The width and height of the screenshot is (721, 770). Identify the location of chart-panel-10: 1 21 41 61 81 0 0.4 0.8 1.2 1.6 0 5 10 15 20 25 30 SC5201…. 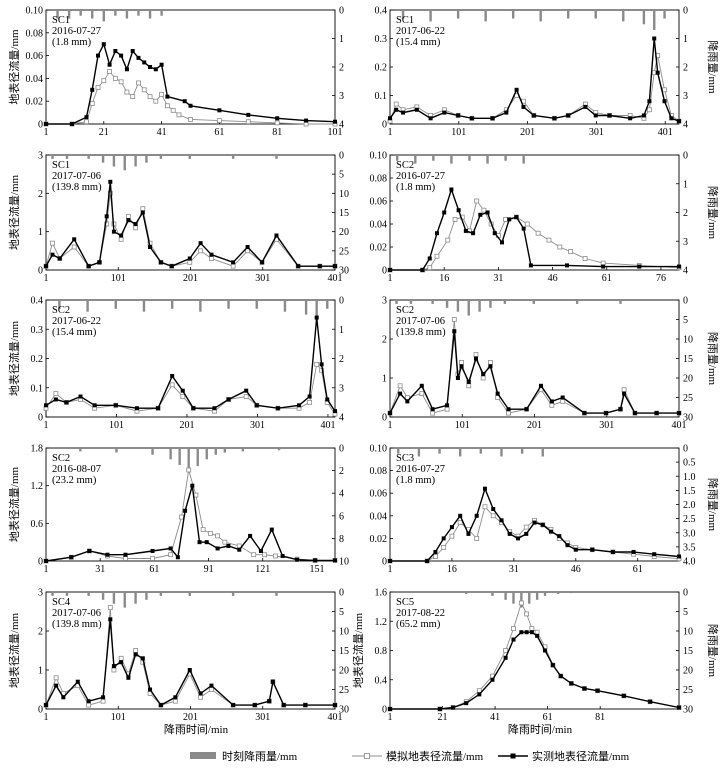
(535, 656).